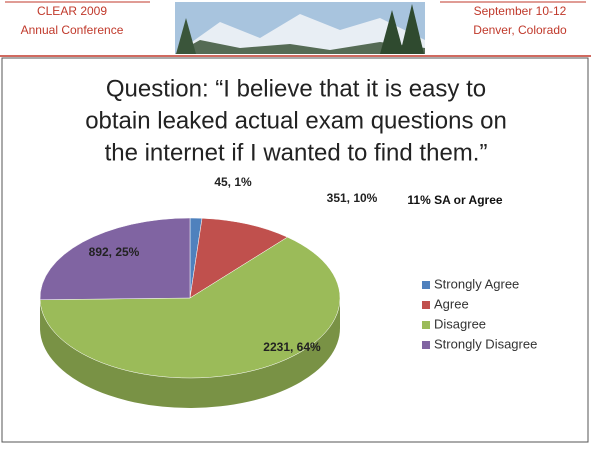  What do you see at coordinates (296, 88) in the screenshot?
I see `chart-title: Question: “I believe that it is easy to` at bounding box center [296, 88].